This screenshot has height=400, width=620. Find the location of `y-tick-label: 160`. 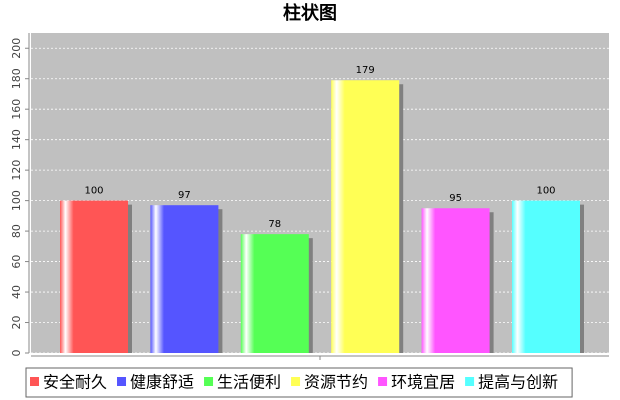

y-tick-label: 160 is located at coordinates (16, 109).